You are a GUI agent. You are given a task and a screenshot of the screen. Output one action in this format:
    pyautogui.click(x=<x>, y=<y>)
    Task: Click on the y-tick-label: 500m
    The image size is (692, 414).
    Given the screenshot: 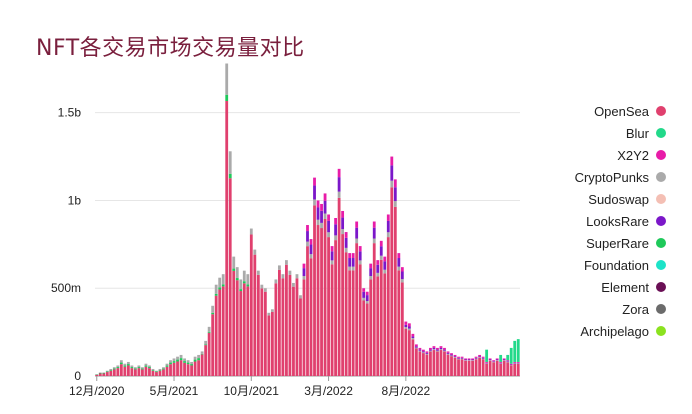 What is the action you would take?
    pyautogui.click(x=66, y=288)
    